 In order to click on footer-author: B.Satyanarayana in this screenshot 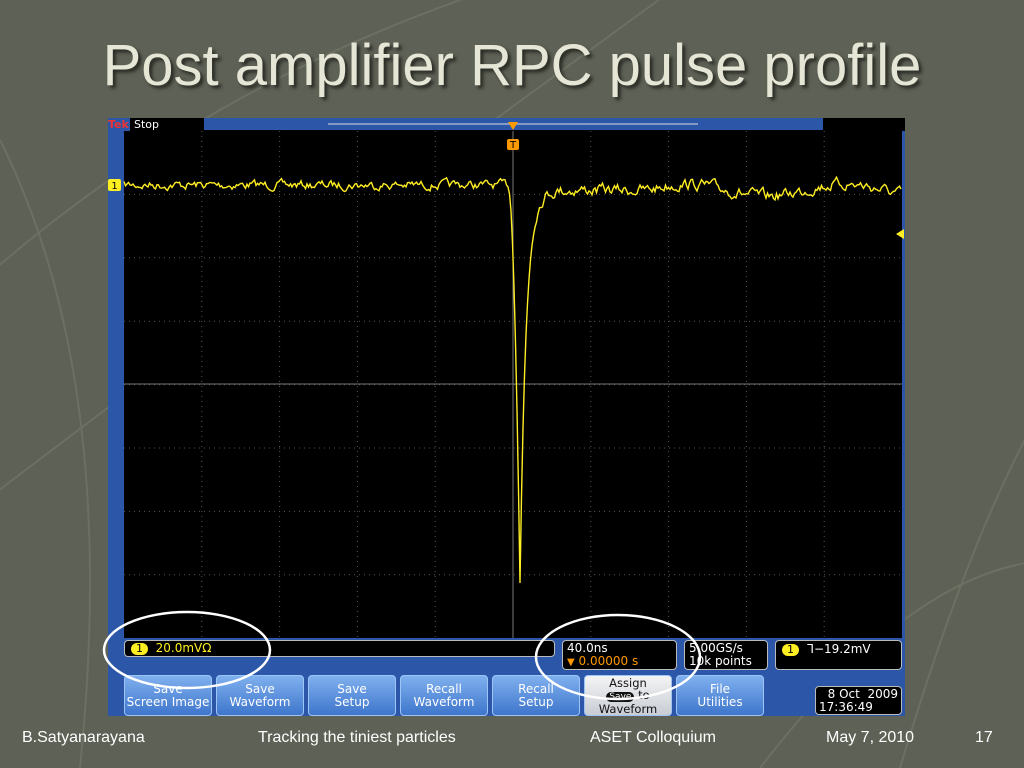, I will do `click(83, 737)`.